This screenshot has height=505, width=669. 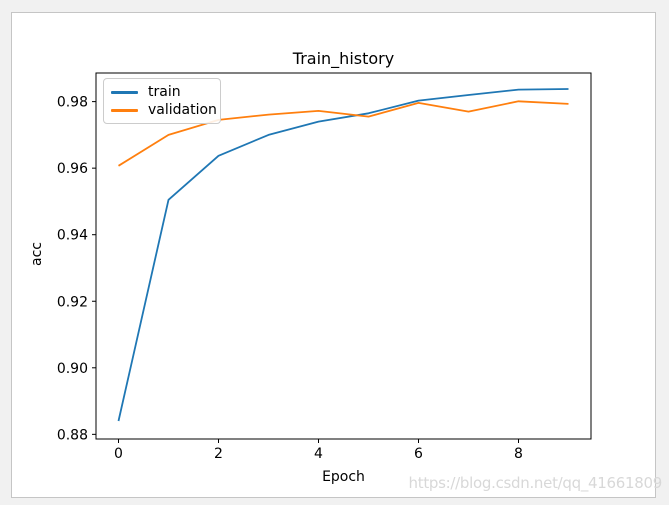 What do you see at coordinates (124, 110) in the screenshot?
I see `legend-line-swatch-validation` at bounding box center [124, 110].